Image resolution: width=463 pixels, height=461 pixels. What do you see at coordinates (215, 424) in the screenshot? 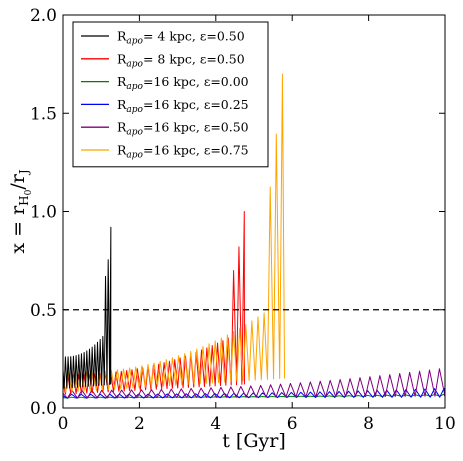
I see `x-tick-label: 4` at bounding box center [215, 424].